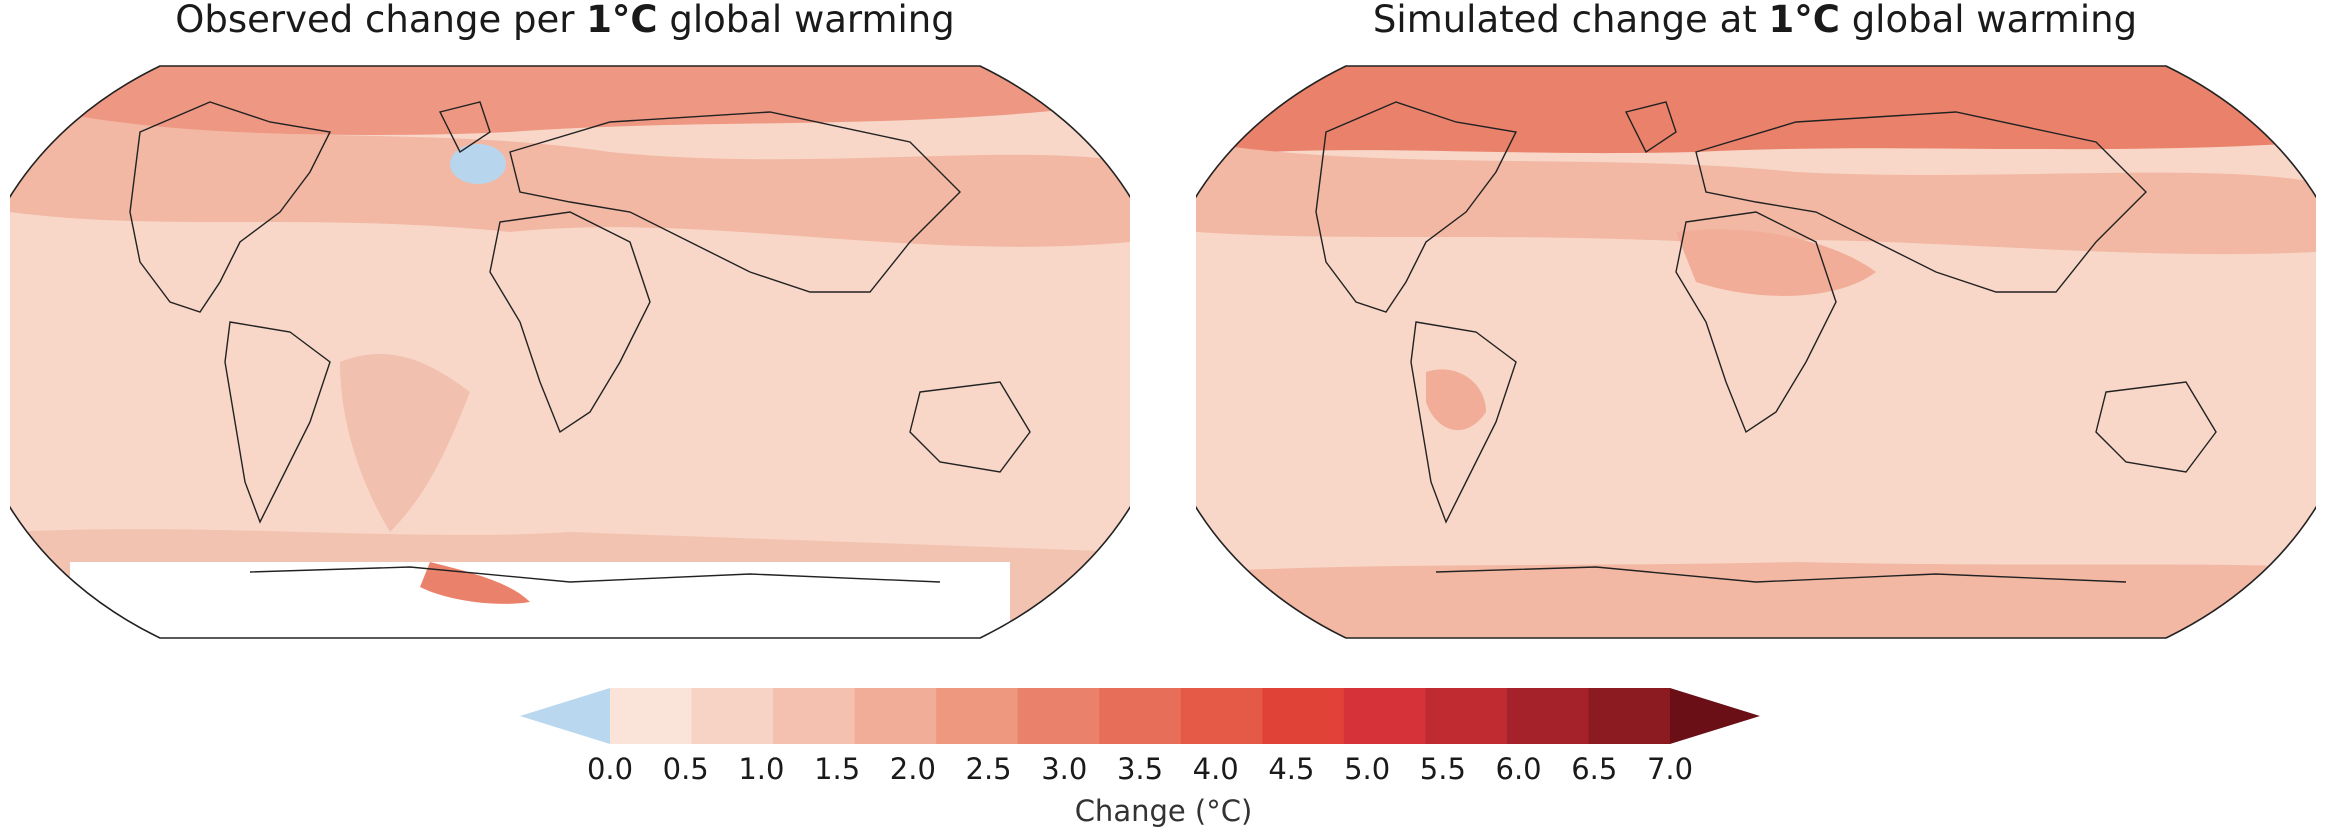  What do you see at coordinates (405, 442) in the screenshot?
I see `south-atlantic-patch` at bounding box center [405, 442].